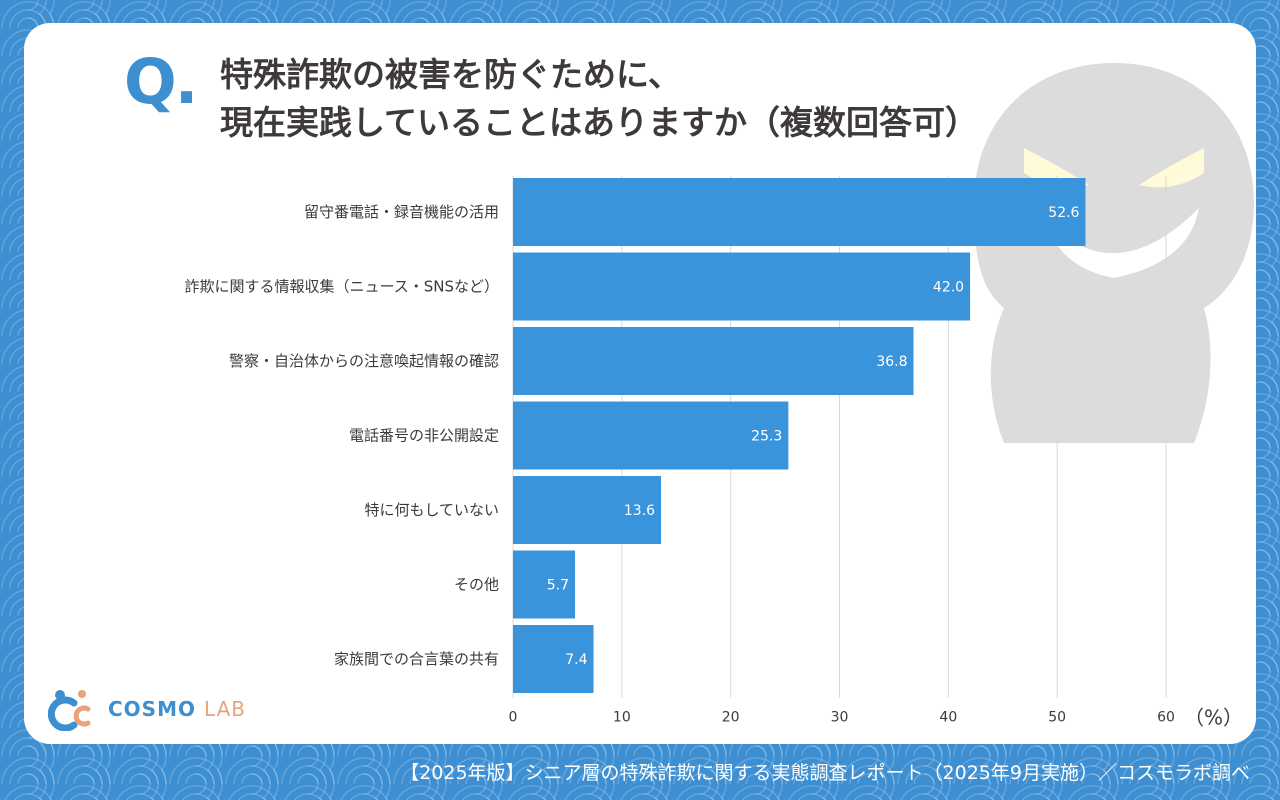 The height and width of the screenshot is (800, 1280). I want to click on tick-label: 40, so click(948, 718).